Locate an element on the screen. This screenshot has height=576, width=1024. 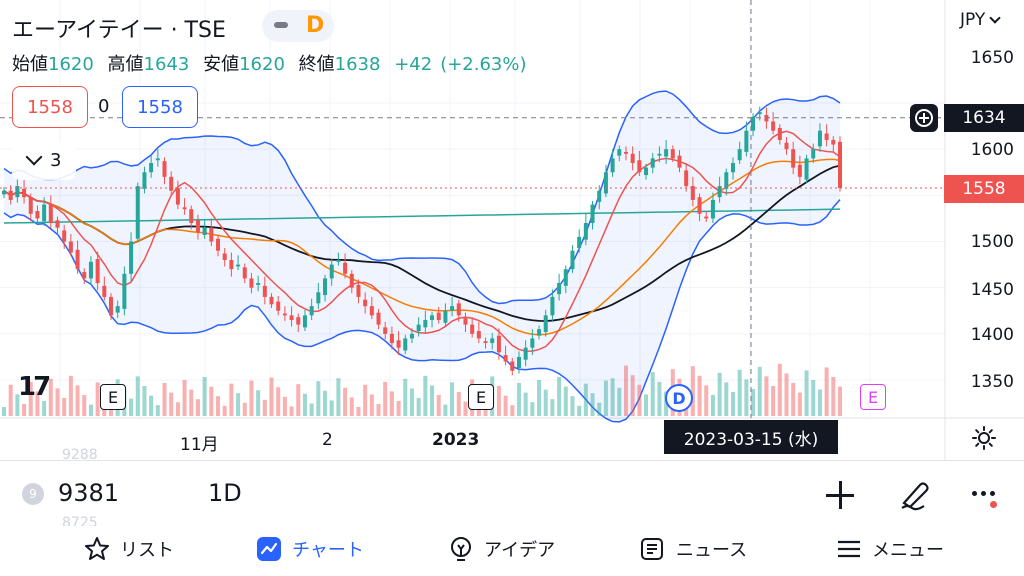
drawing-pen-icon is located at coordinates (915, 494).